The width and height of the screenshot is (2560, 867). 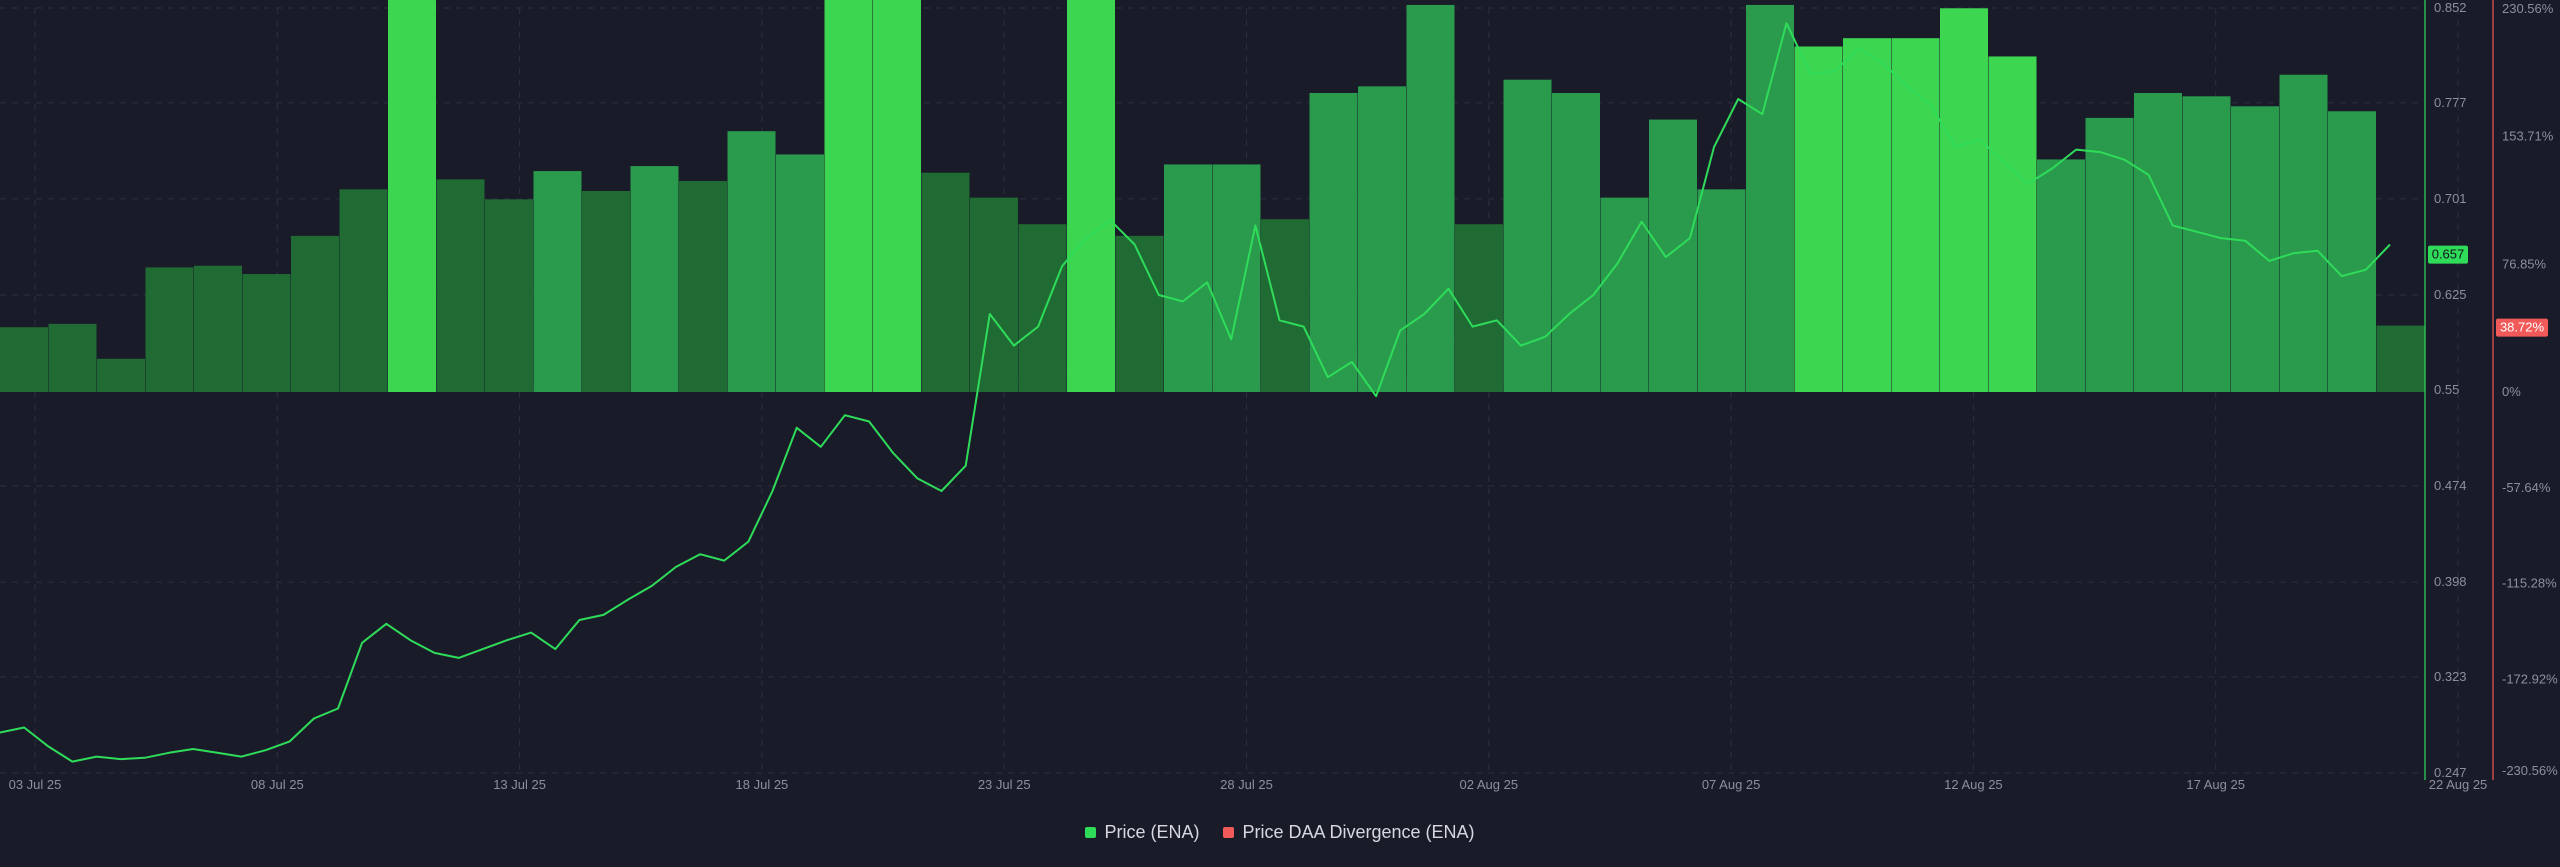 I want to click on x-tick-label: 23 Jul 25, so click(x=1004, y=784).